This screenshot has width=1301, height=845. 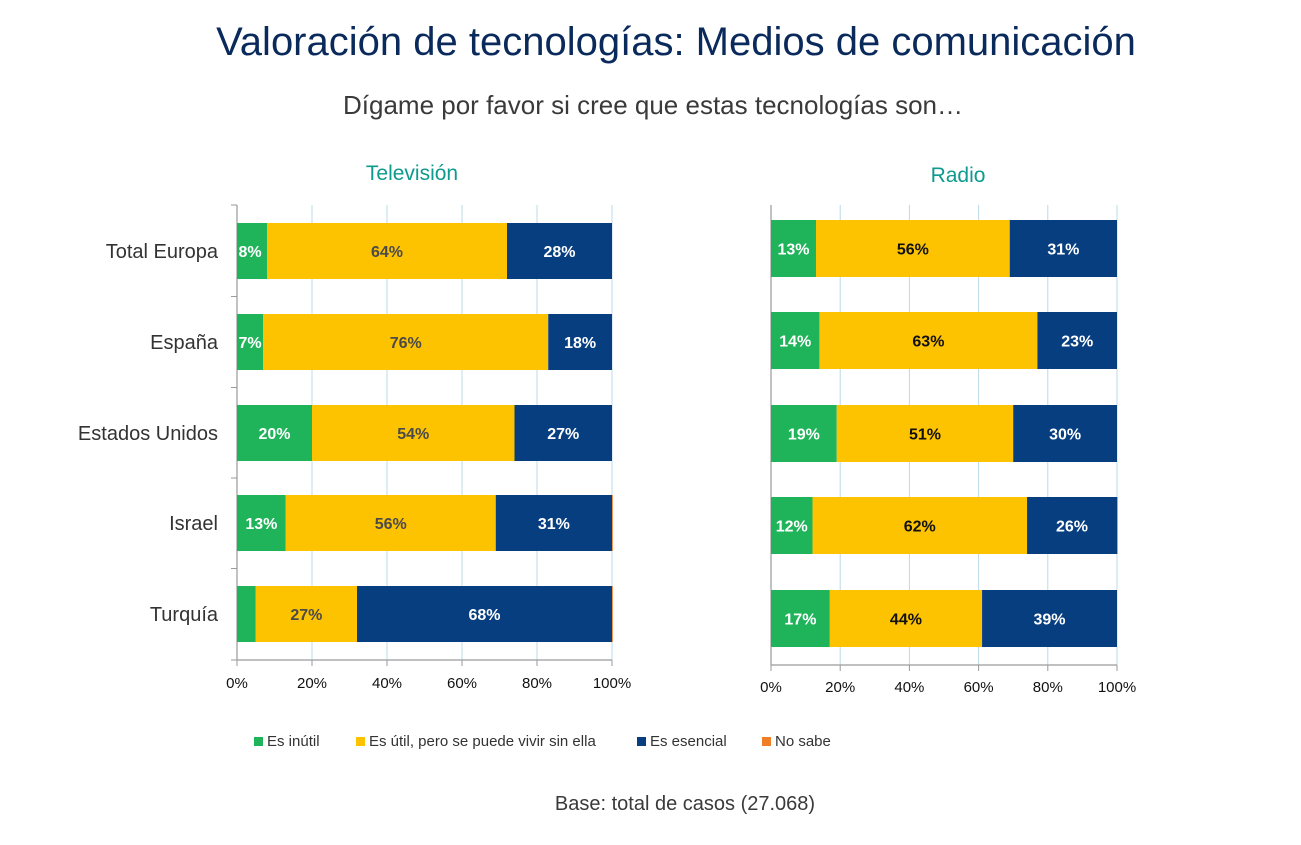 I want to click on radio-bar-es-util-pero-se-puede-vivir-sin-ella-israel, so click(x=920, y=525).